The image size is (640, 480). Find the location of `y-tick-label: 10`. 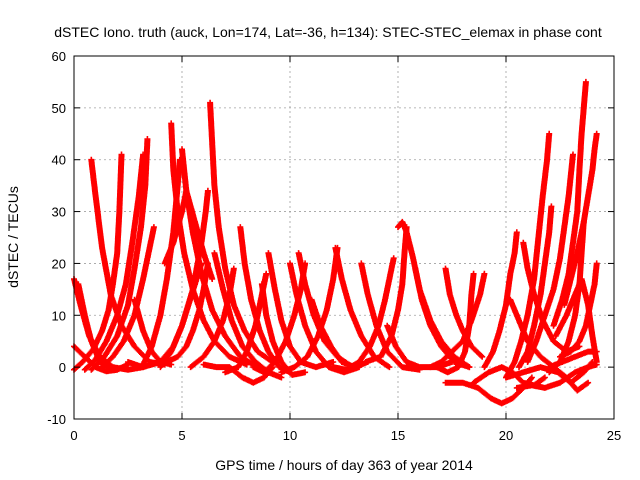

y-tick-label: 10 is located at coordinates (59, 315).